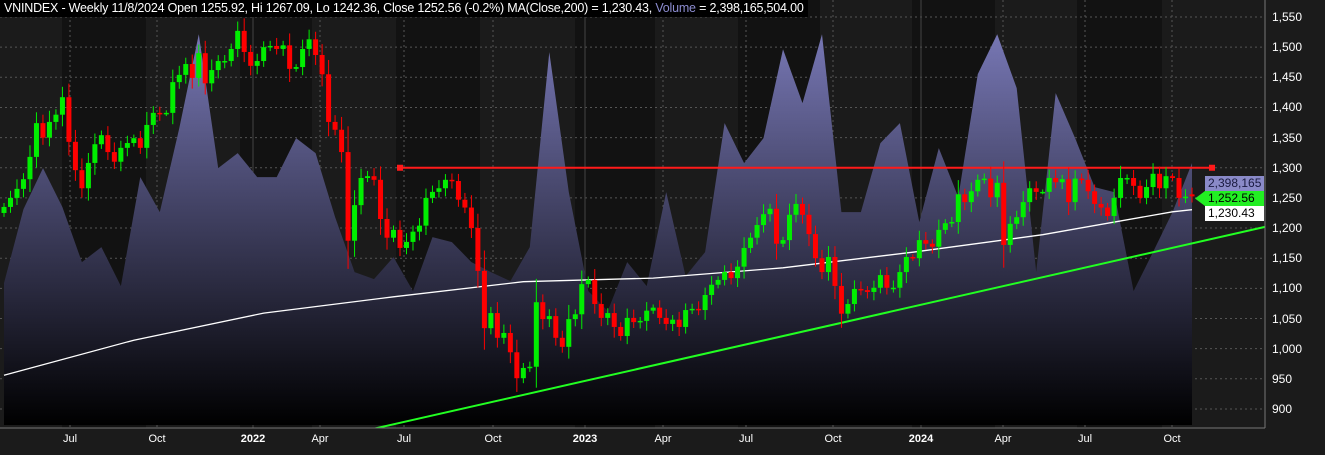  Describe the element at coordinates (1003, 439) in the screenshot. I see `x-tick-label: Apr` at that location.